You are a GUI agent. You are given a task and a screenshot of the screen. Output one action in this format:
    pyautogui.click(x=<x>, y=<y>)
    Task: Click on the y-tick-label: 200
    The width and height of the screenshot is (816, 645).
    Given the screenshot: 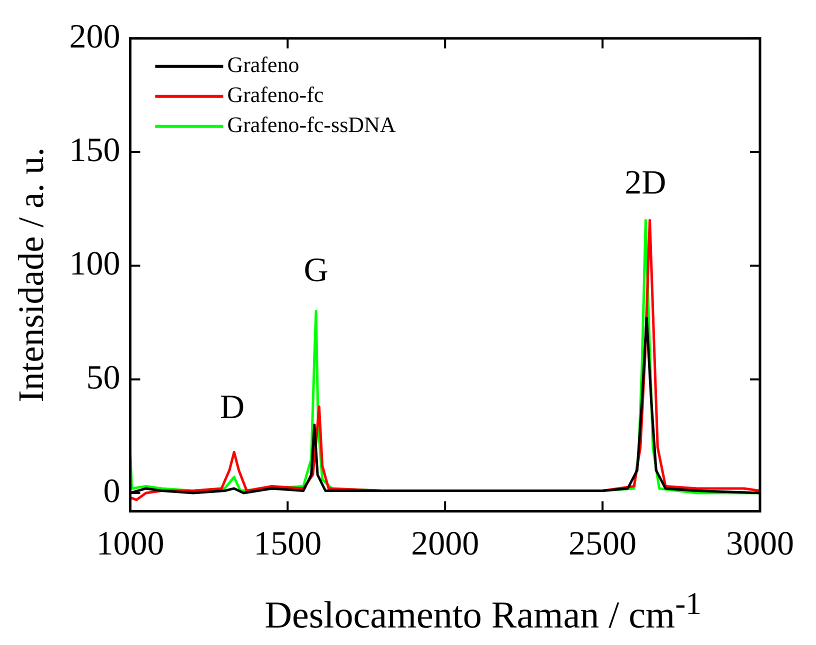 What is the action you would take?
    pyautogui.click(x=94, y=37)
    